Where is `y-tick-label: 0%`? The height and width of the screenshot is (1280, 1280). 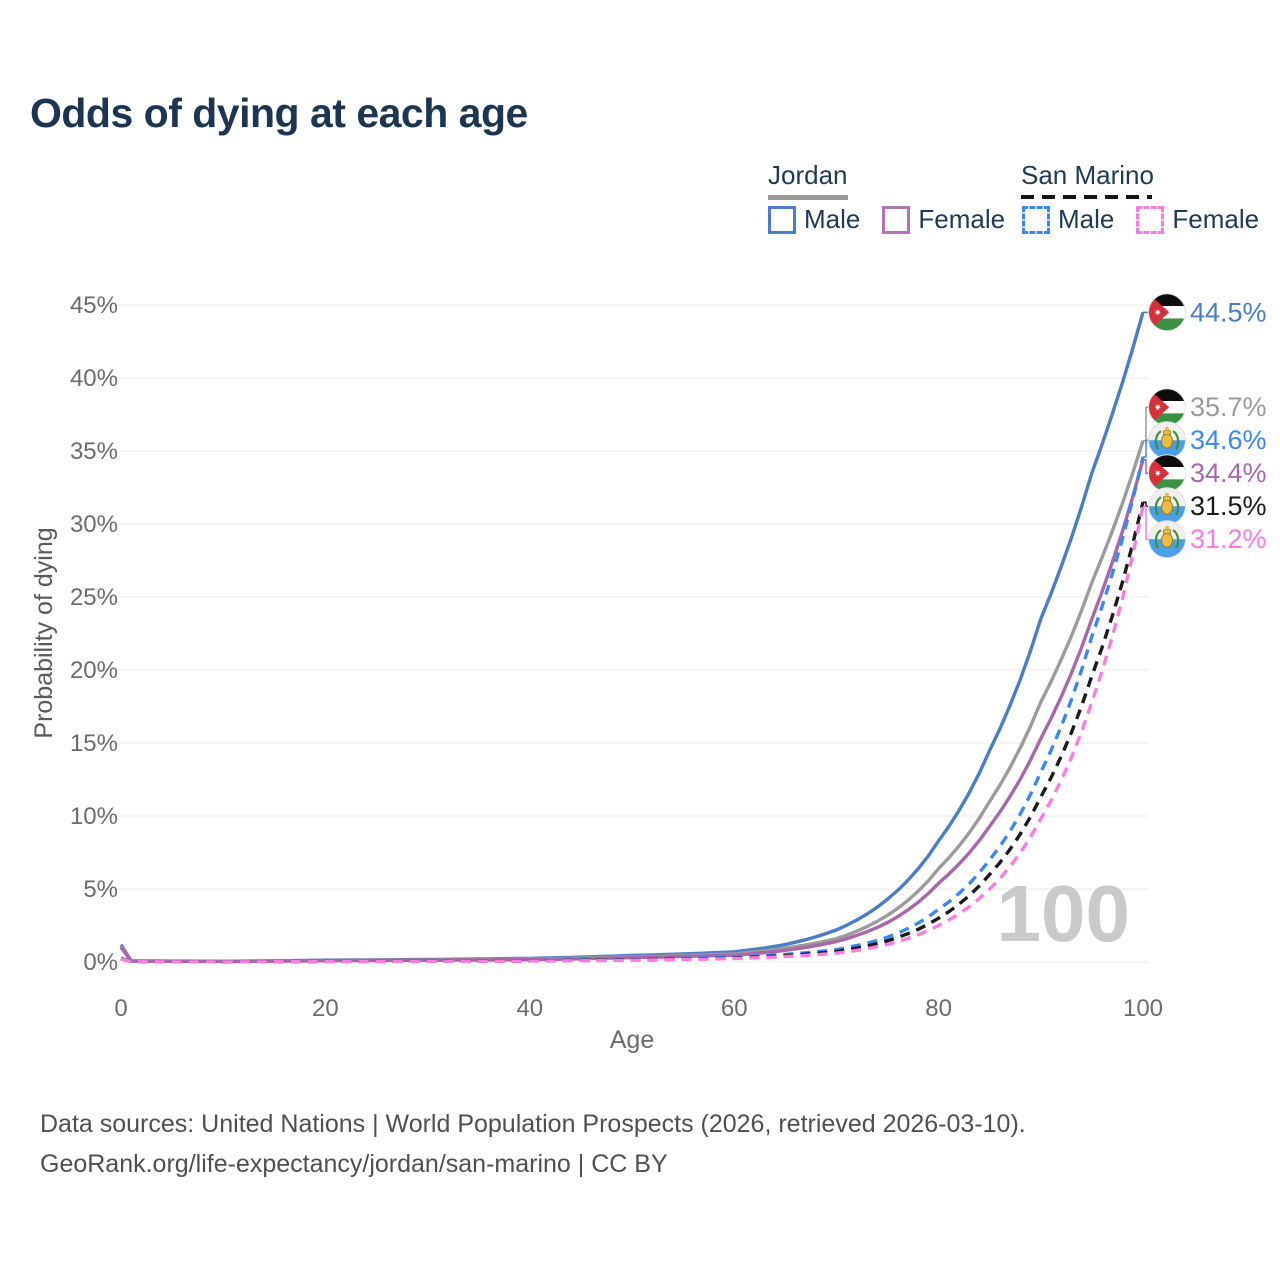 y-tick-label: 0% is located at coordinates (100, 962).